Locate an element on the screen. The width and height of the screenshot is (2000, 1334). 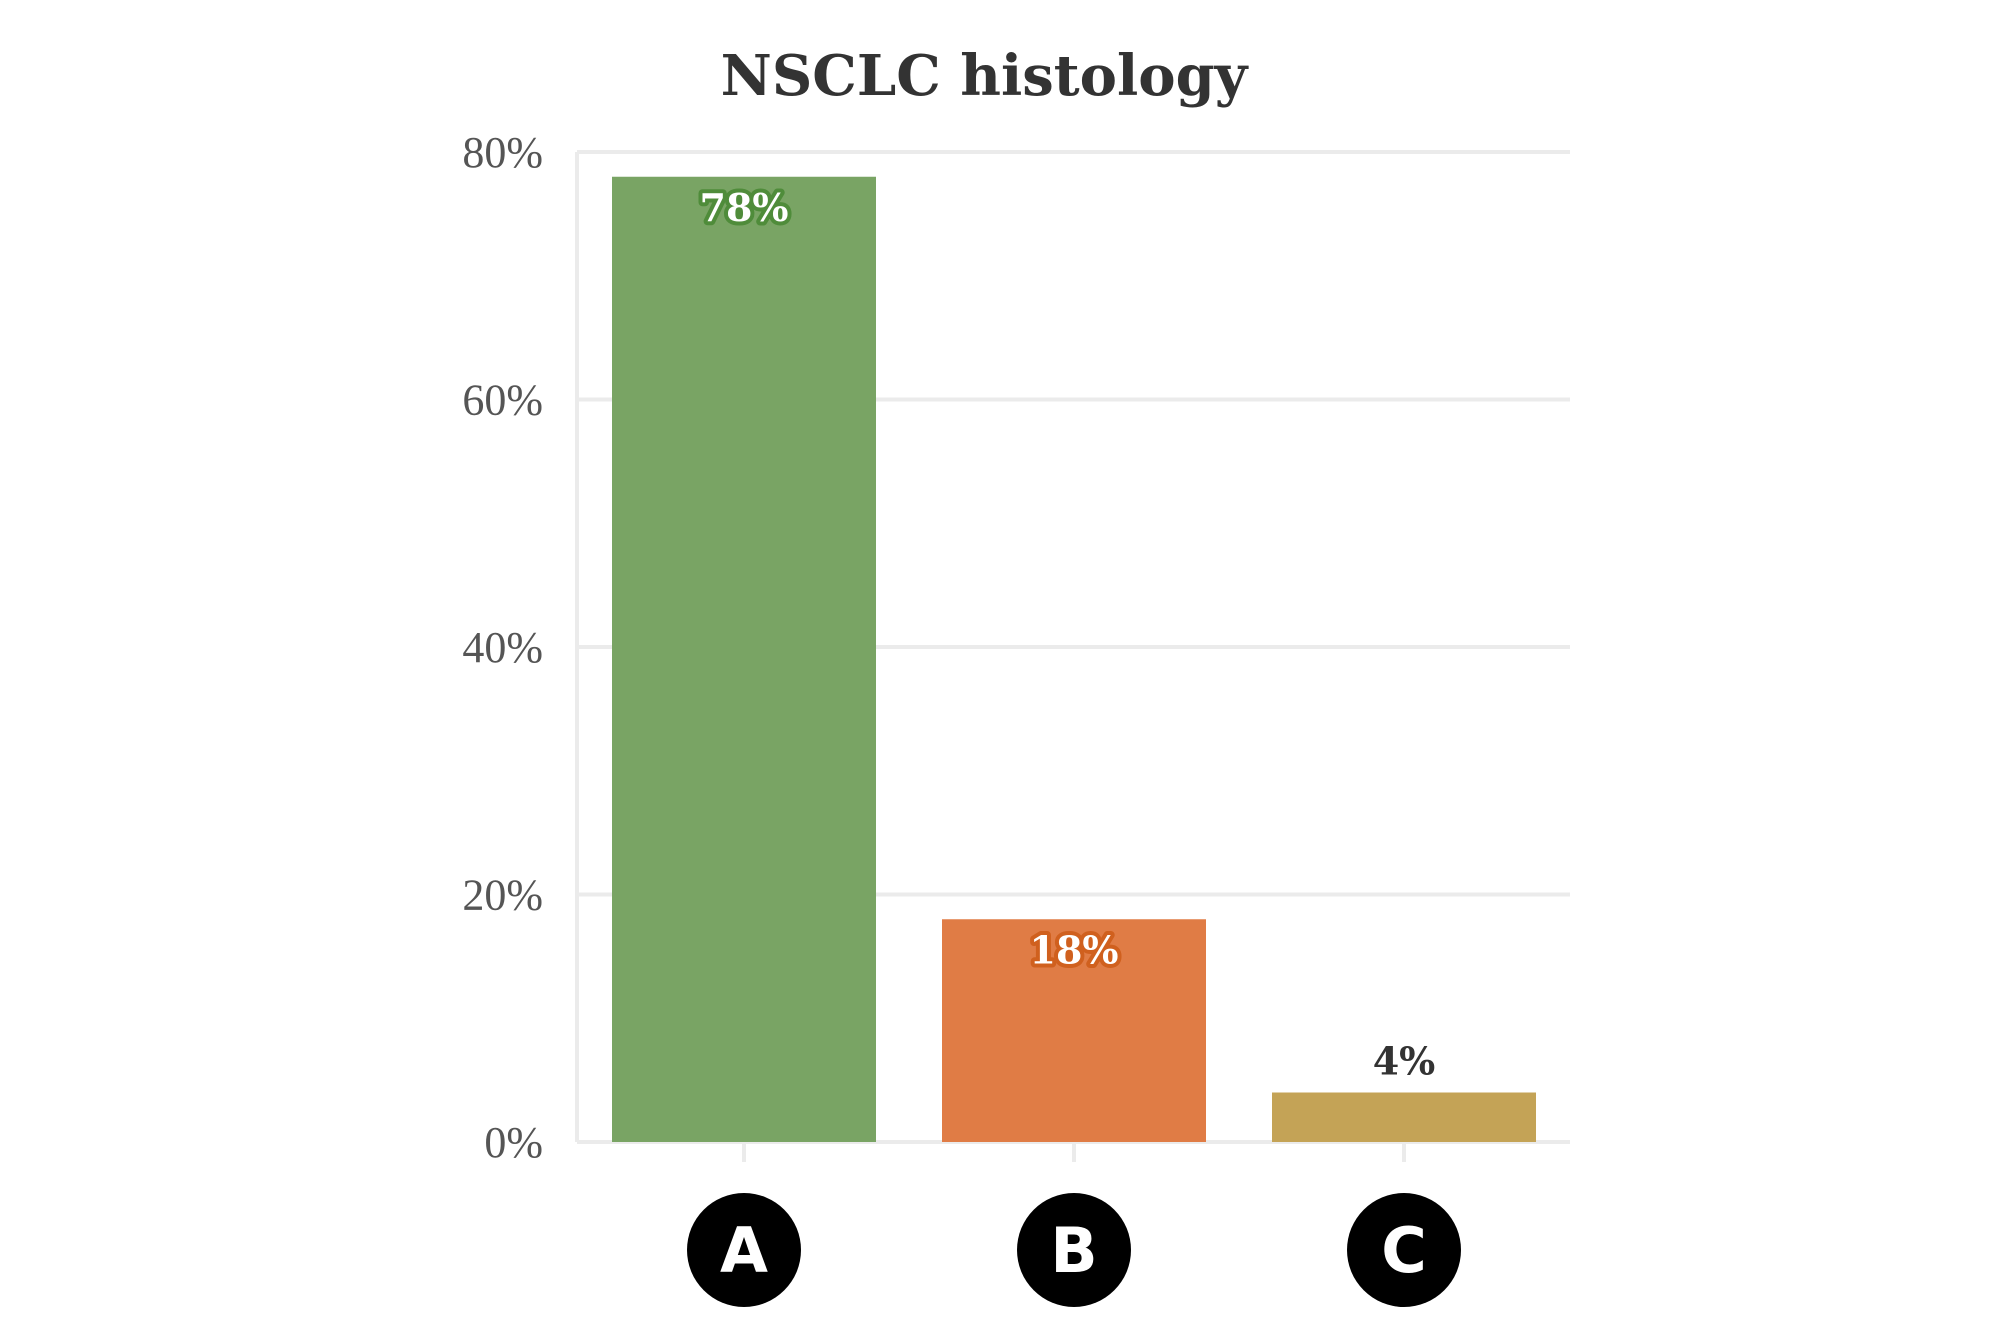
category-badge-c is located at coordinates (1404, 1250).